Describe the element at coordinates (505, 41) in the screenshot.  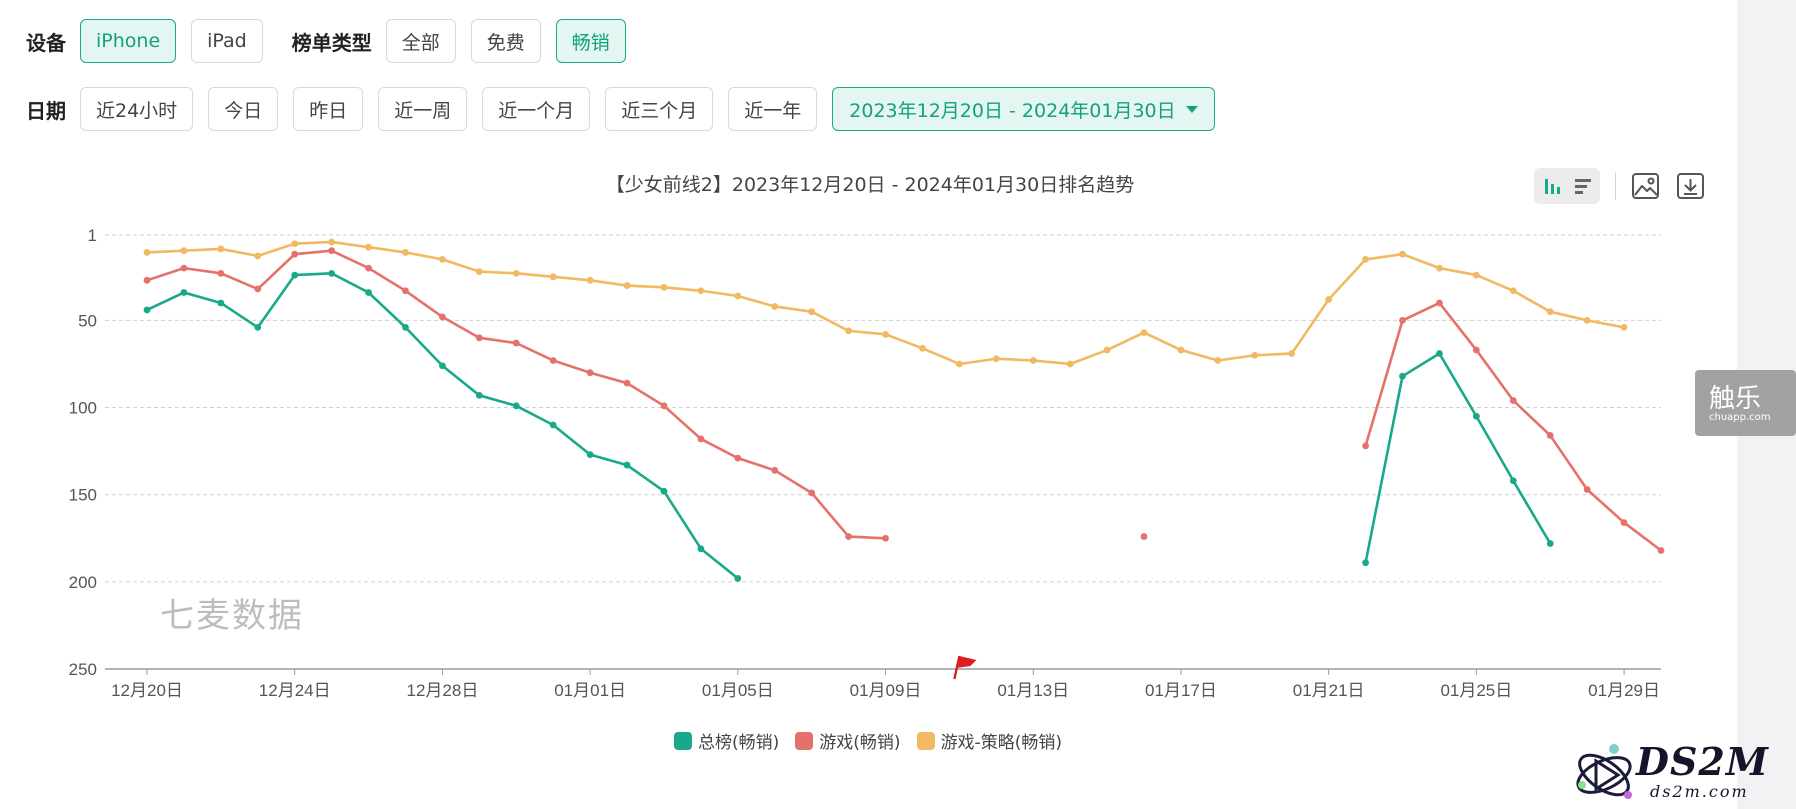
I see `list-type-free-button: 免费` at that location.